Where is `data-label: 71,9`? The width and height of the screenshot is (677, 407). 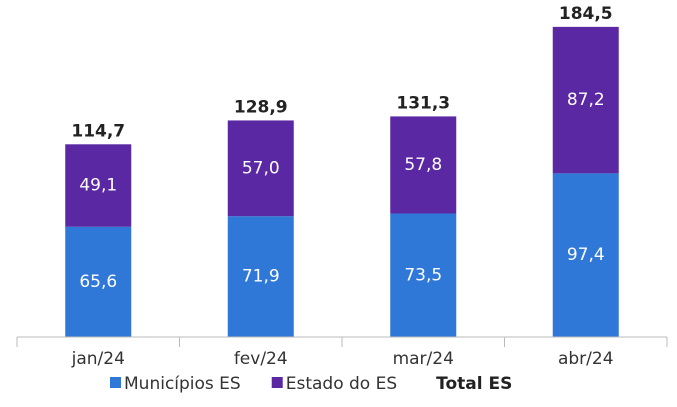 data-label: 71,9 is located at coordinates (261, 277).